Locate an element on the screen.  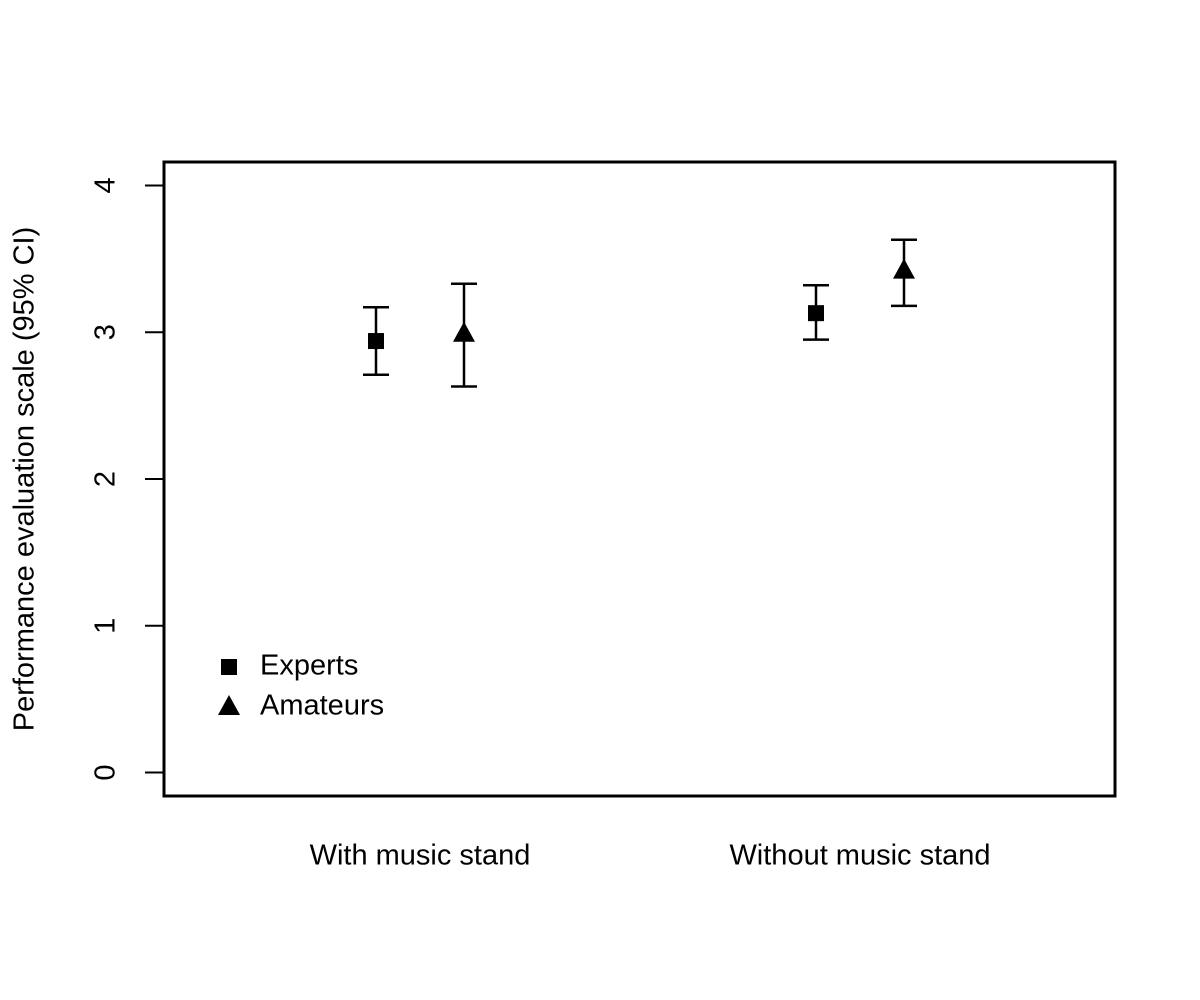
y-tick-label: 4 is located at coordinates (106, 185).